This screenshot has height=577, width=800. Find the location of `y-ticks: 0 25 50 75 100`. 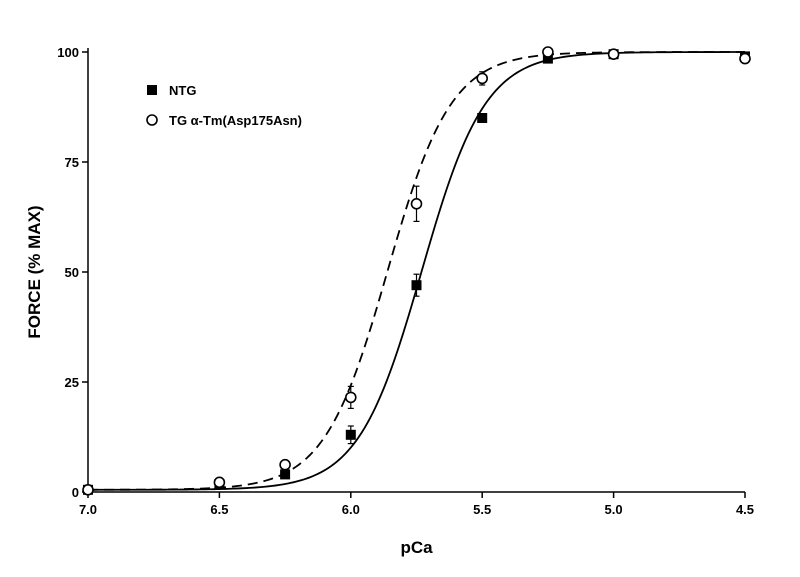

y-ticks: 0 25 50 75 100 is located at coordinates (72, 272).